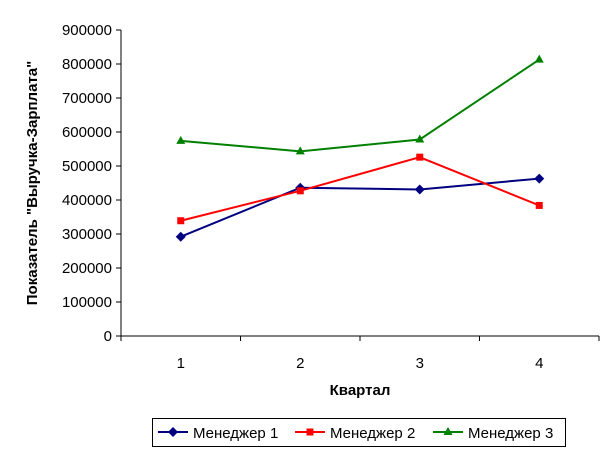 The width and height of the screenshot is (613, 453). Describe the element at coordinates (87, 234) in the screenshot. I see `y-tick-label: 300000` at that location.